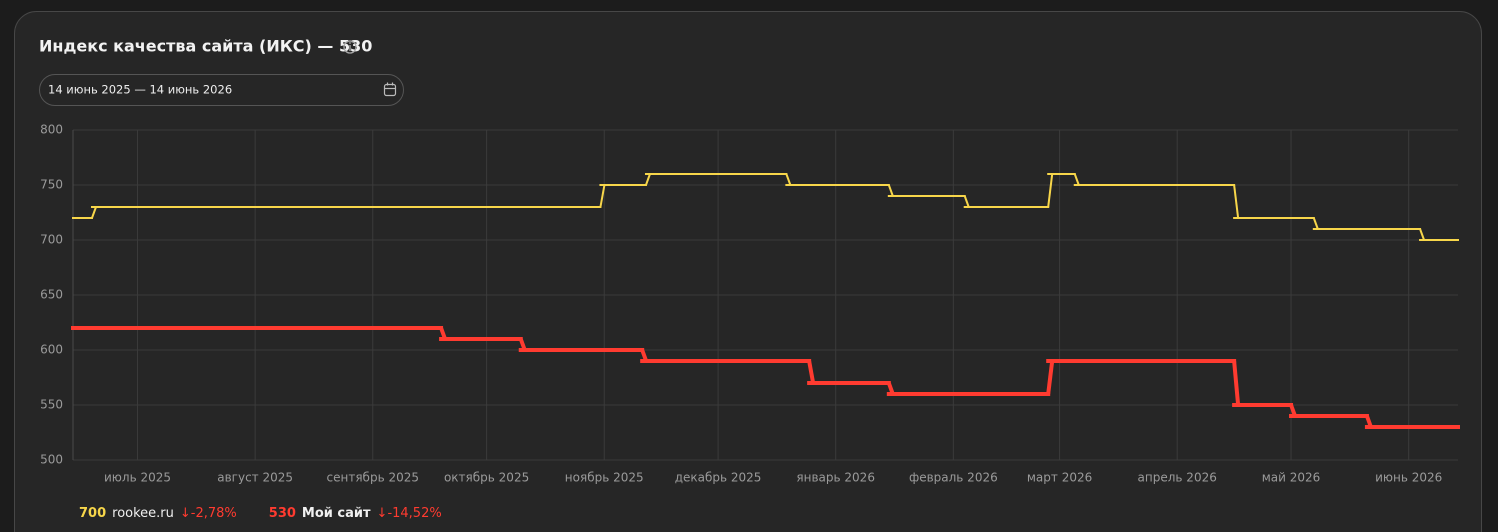  I want to click on x-tick-label: январь 2026, so click(835, 478).